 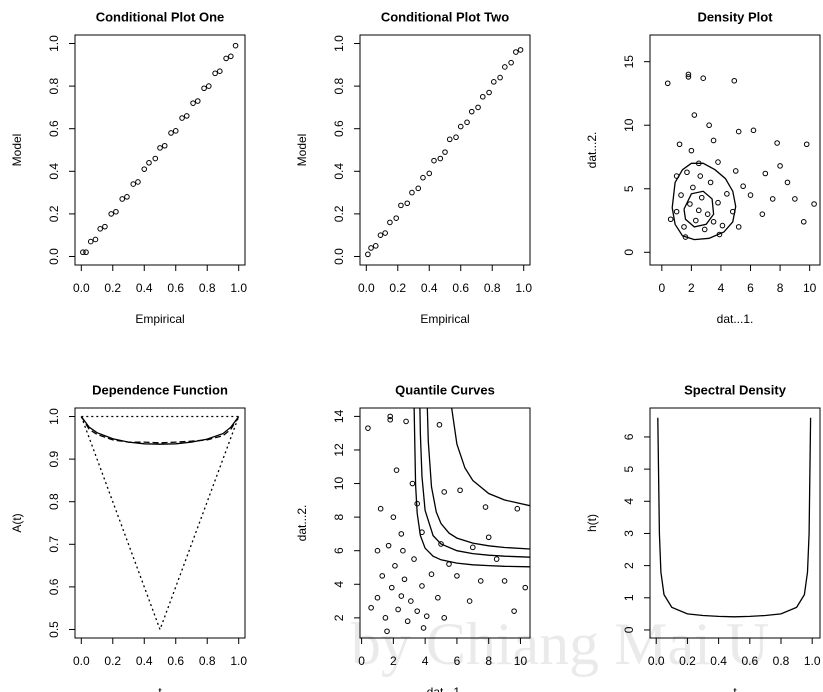 What do you see at coordinates (735, 688) in the screenshot?
I see `x-axis-label: t` at bounding box center [735, 688].